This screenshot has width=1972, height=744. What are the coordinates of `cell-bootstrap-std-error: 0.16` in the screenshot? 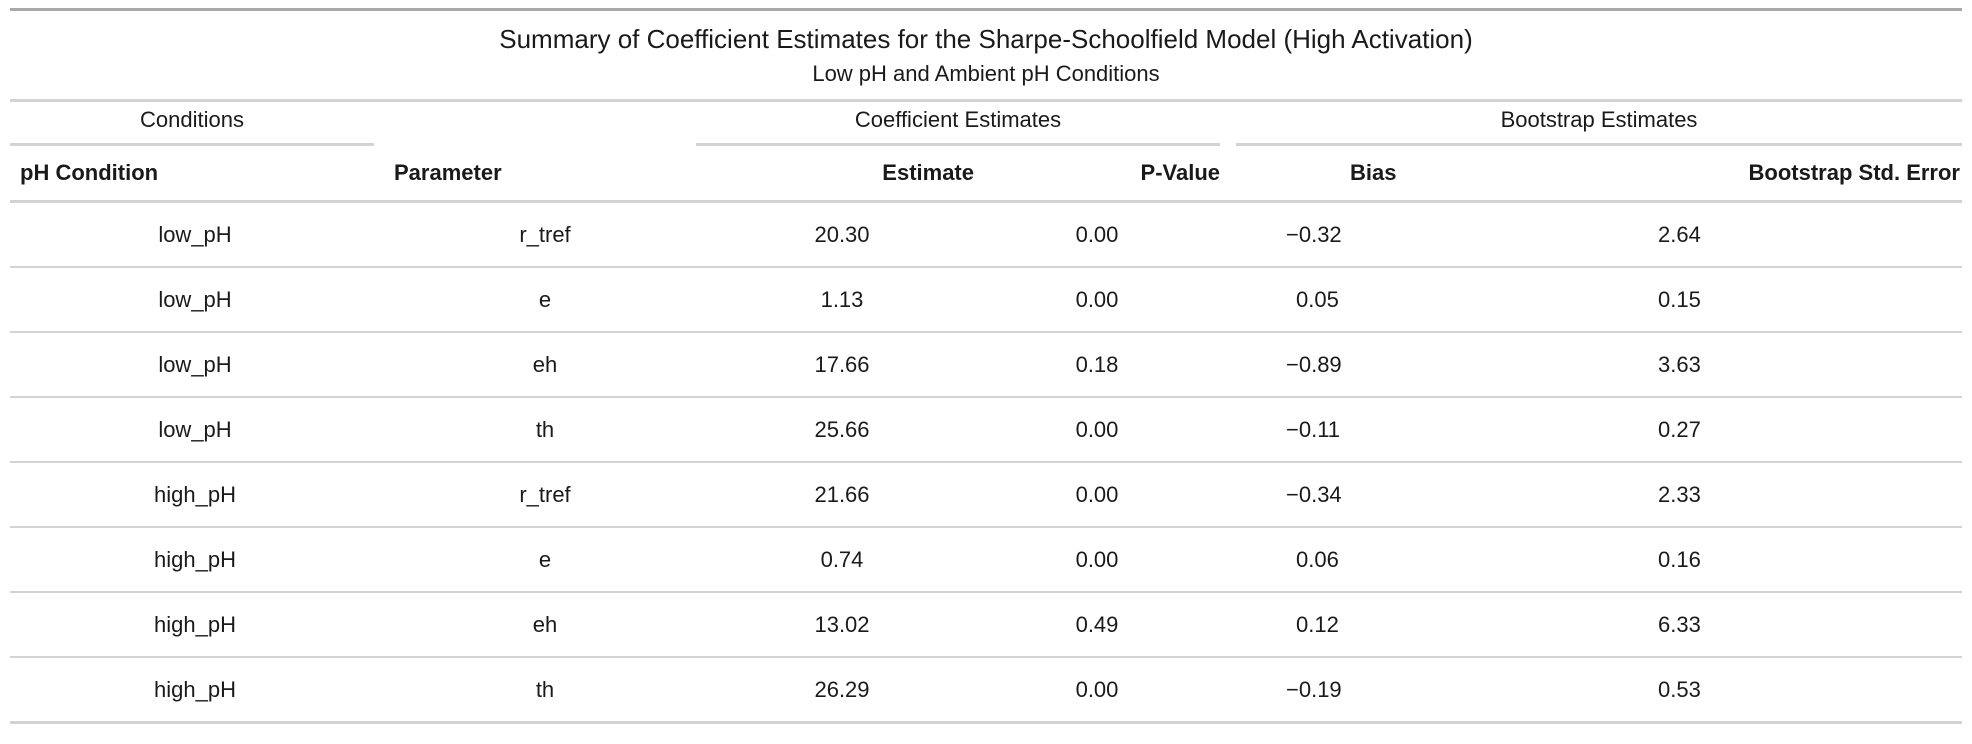 It's located at (1679, 559).